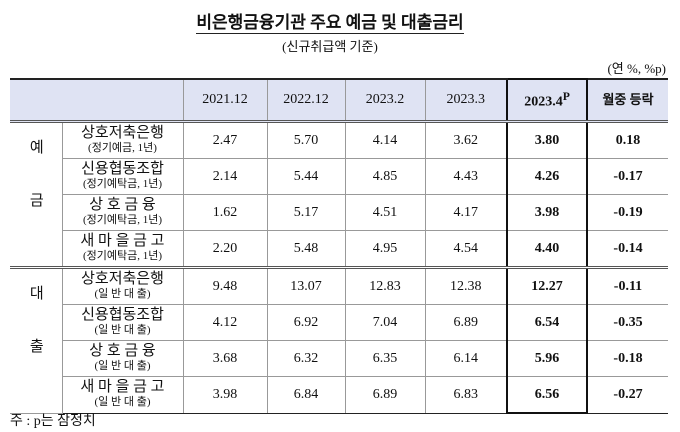  I want to click on column-header: 2023.4P, so click(547, 100).